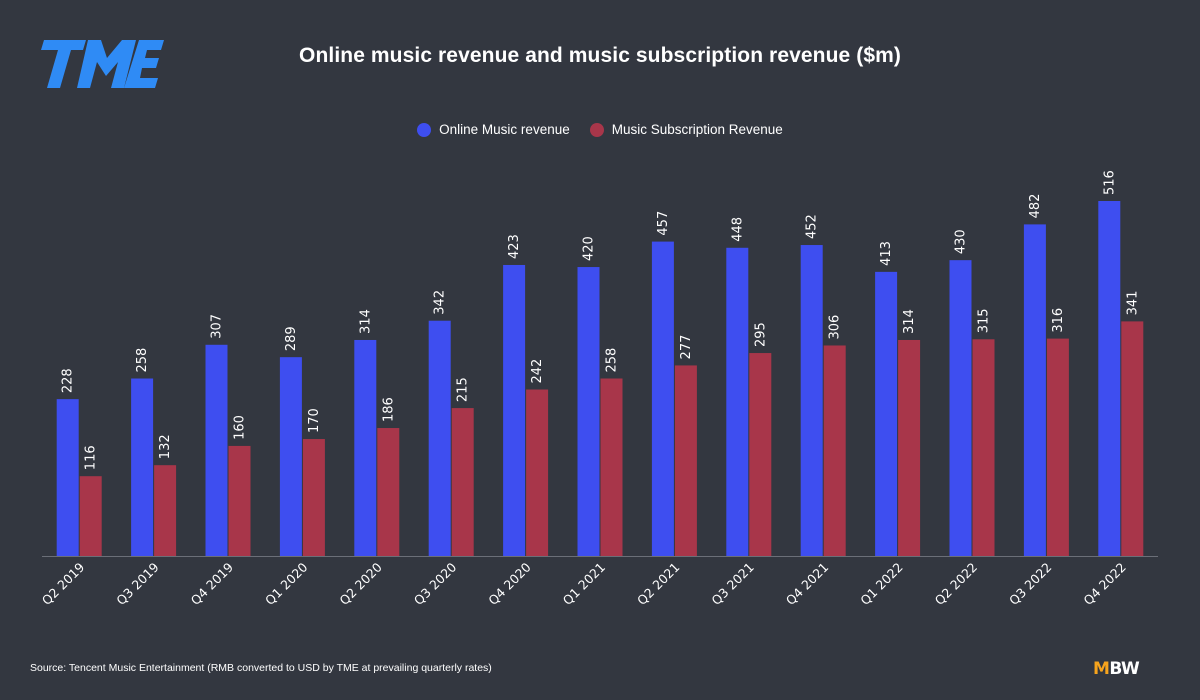  What do you see at coordinates (881, 584) in the screenshot?
I see `x-tick-label: Q1 2022` at bounding box center [881, 584].